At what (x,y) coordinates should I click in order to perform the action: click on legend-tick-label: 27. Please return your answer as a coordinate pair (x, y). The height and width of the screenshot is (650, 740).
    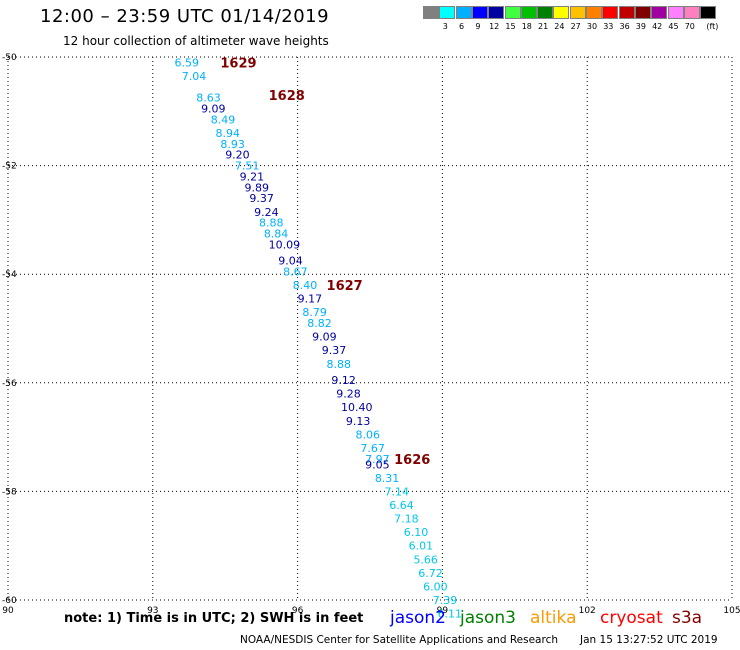
    Looking at the image, I should click on (575, 26).